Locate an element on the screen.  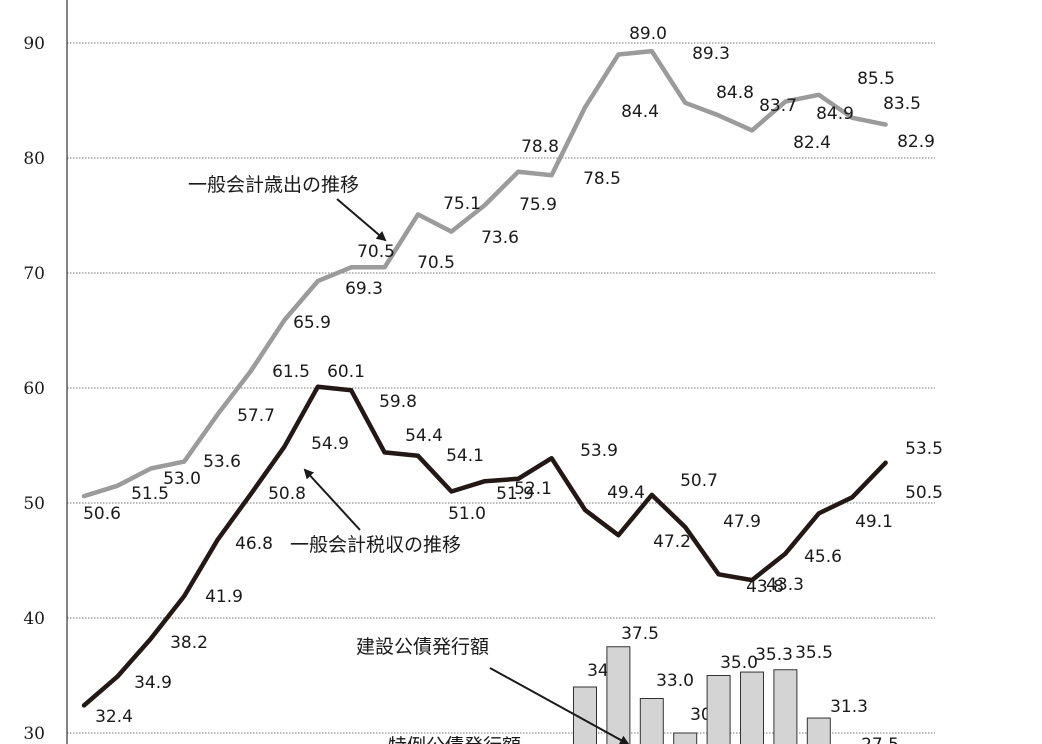
annotation-spending-arrow is located at coordinates (361, 220).